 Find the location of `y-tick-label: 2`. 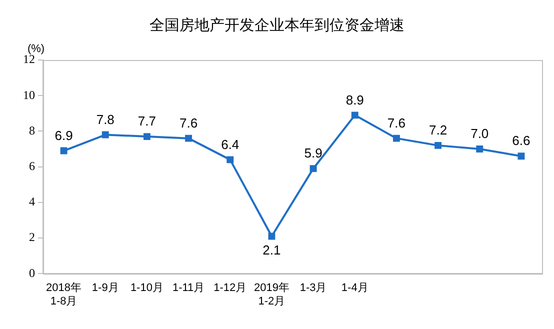

y-tick-label: 2 is located at coordinates (32, 237).